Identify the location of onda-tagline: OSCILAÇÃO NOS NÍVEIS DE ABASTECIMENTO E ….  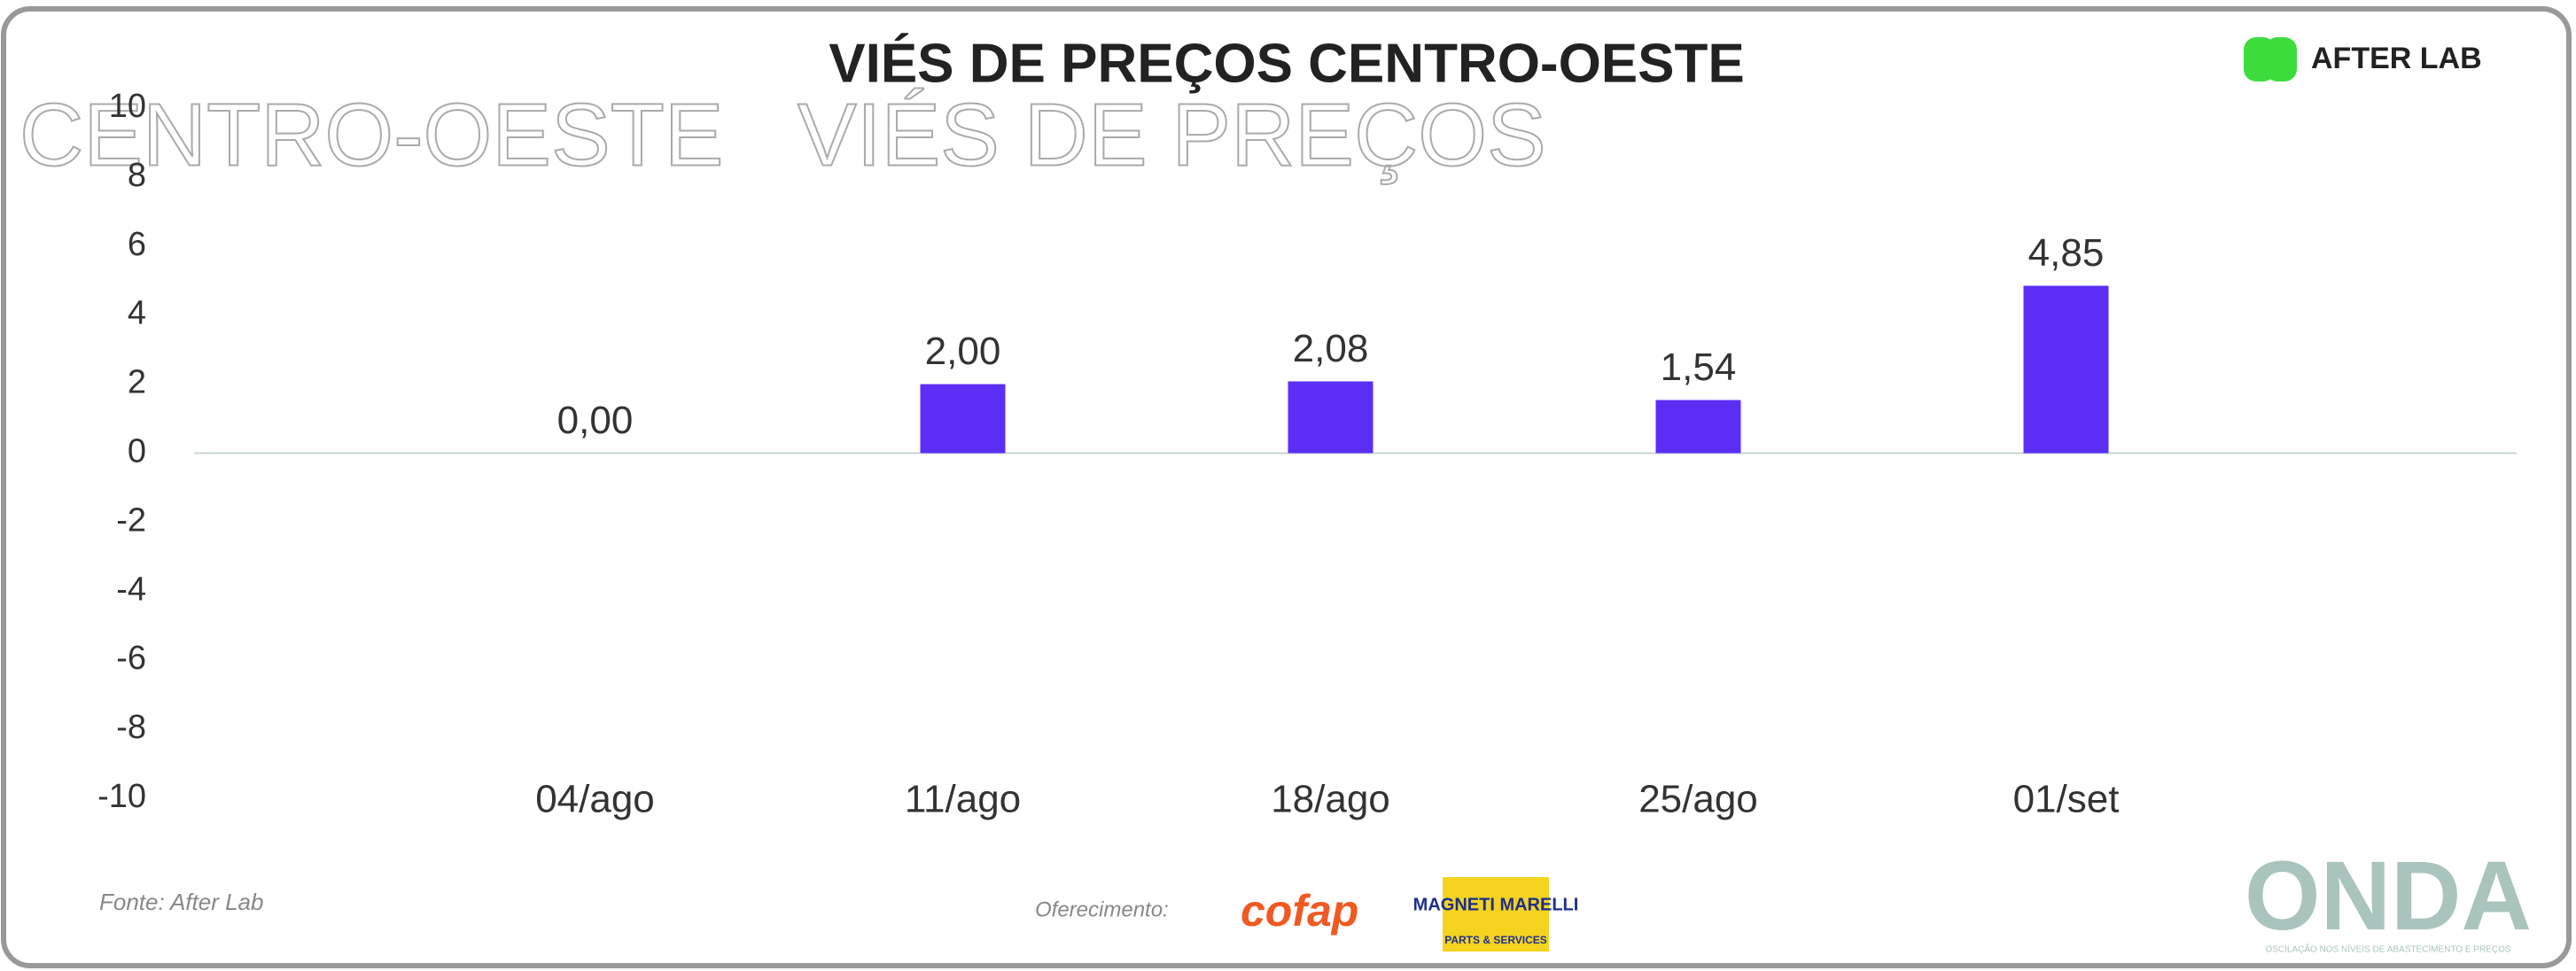
(2388, 949).